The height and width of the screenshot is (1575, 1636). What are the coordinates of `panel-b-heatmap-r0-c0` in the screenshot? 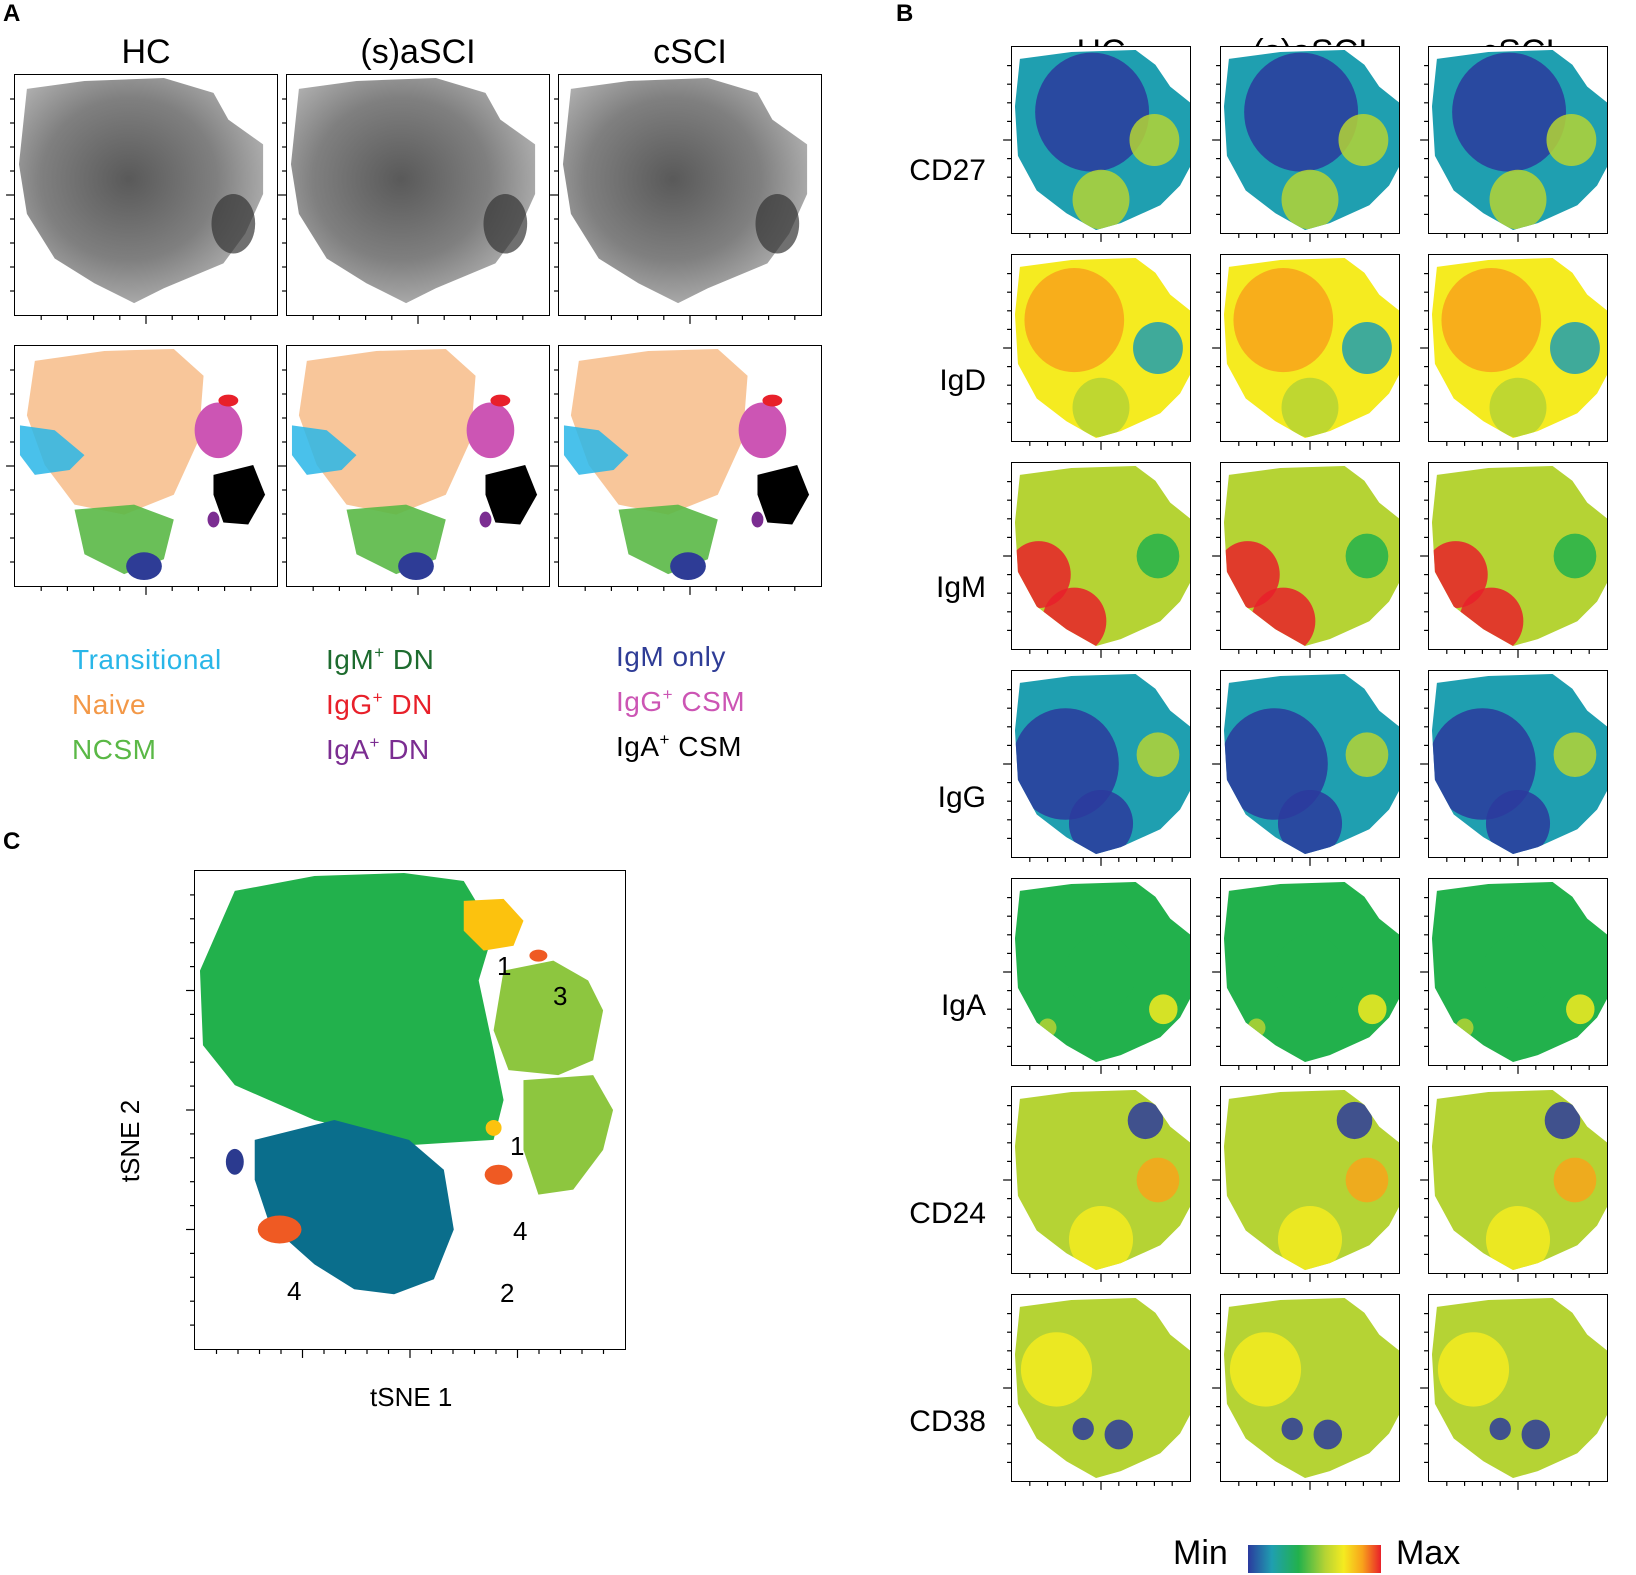 It's located at (1097, 144).